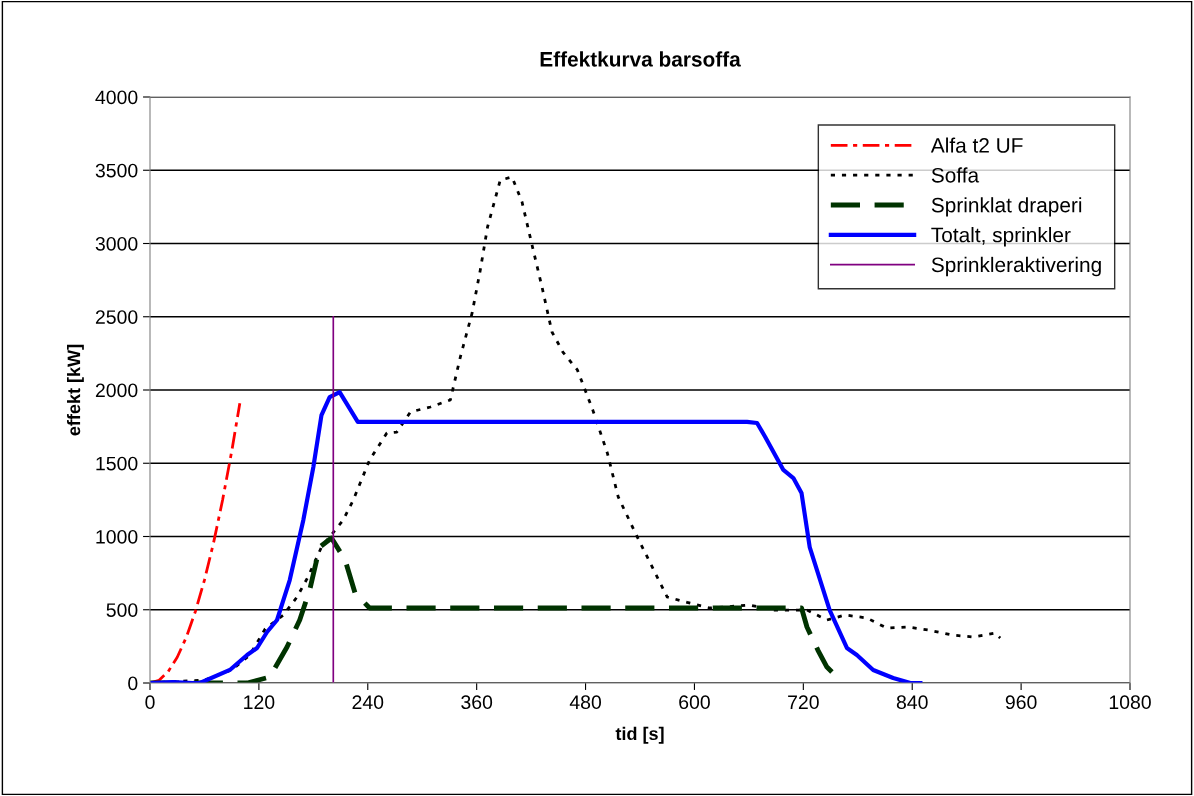 Image resolution: width=1194 pixels, height=796 pixels. Describe the element at coordinates (150, 702) in the screenshot. I see `x-tick-label: 0` at that location.